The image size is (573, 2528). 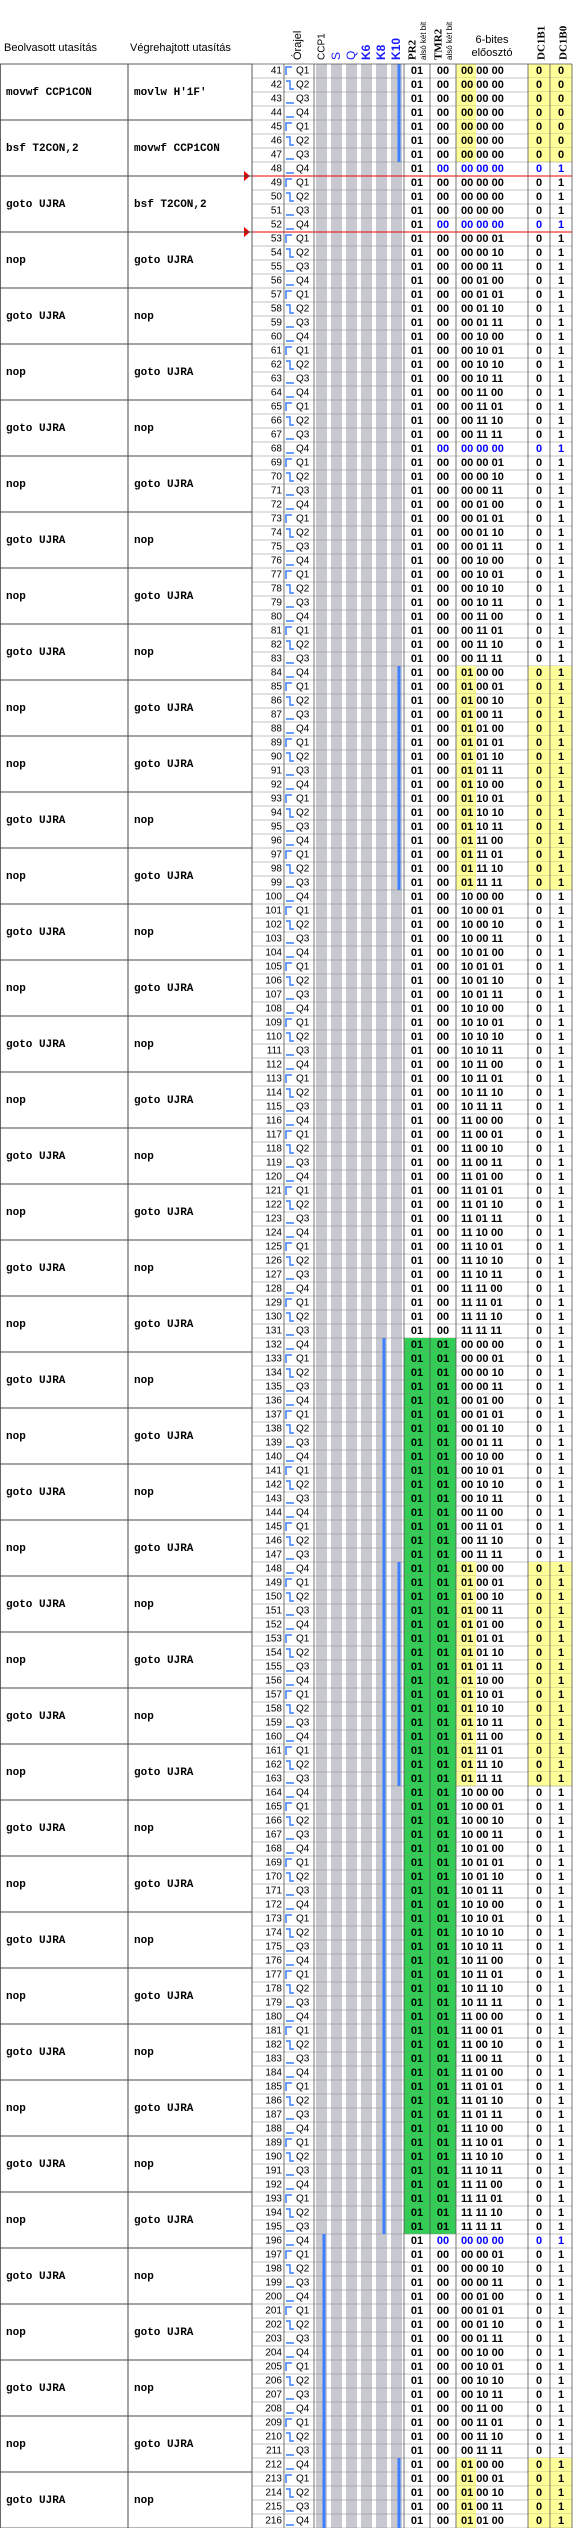 What do you see at coordinates (482, 869) in the screenshot?
I see `prescaler-value: 01 11 10` at bounding box center [482, 869].